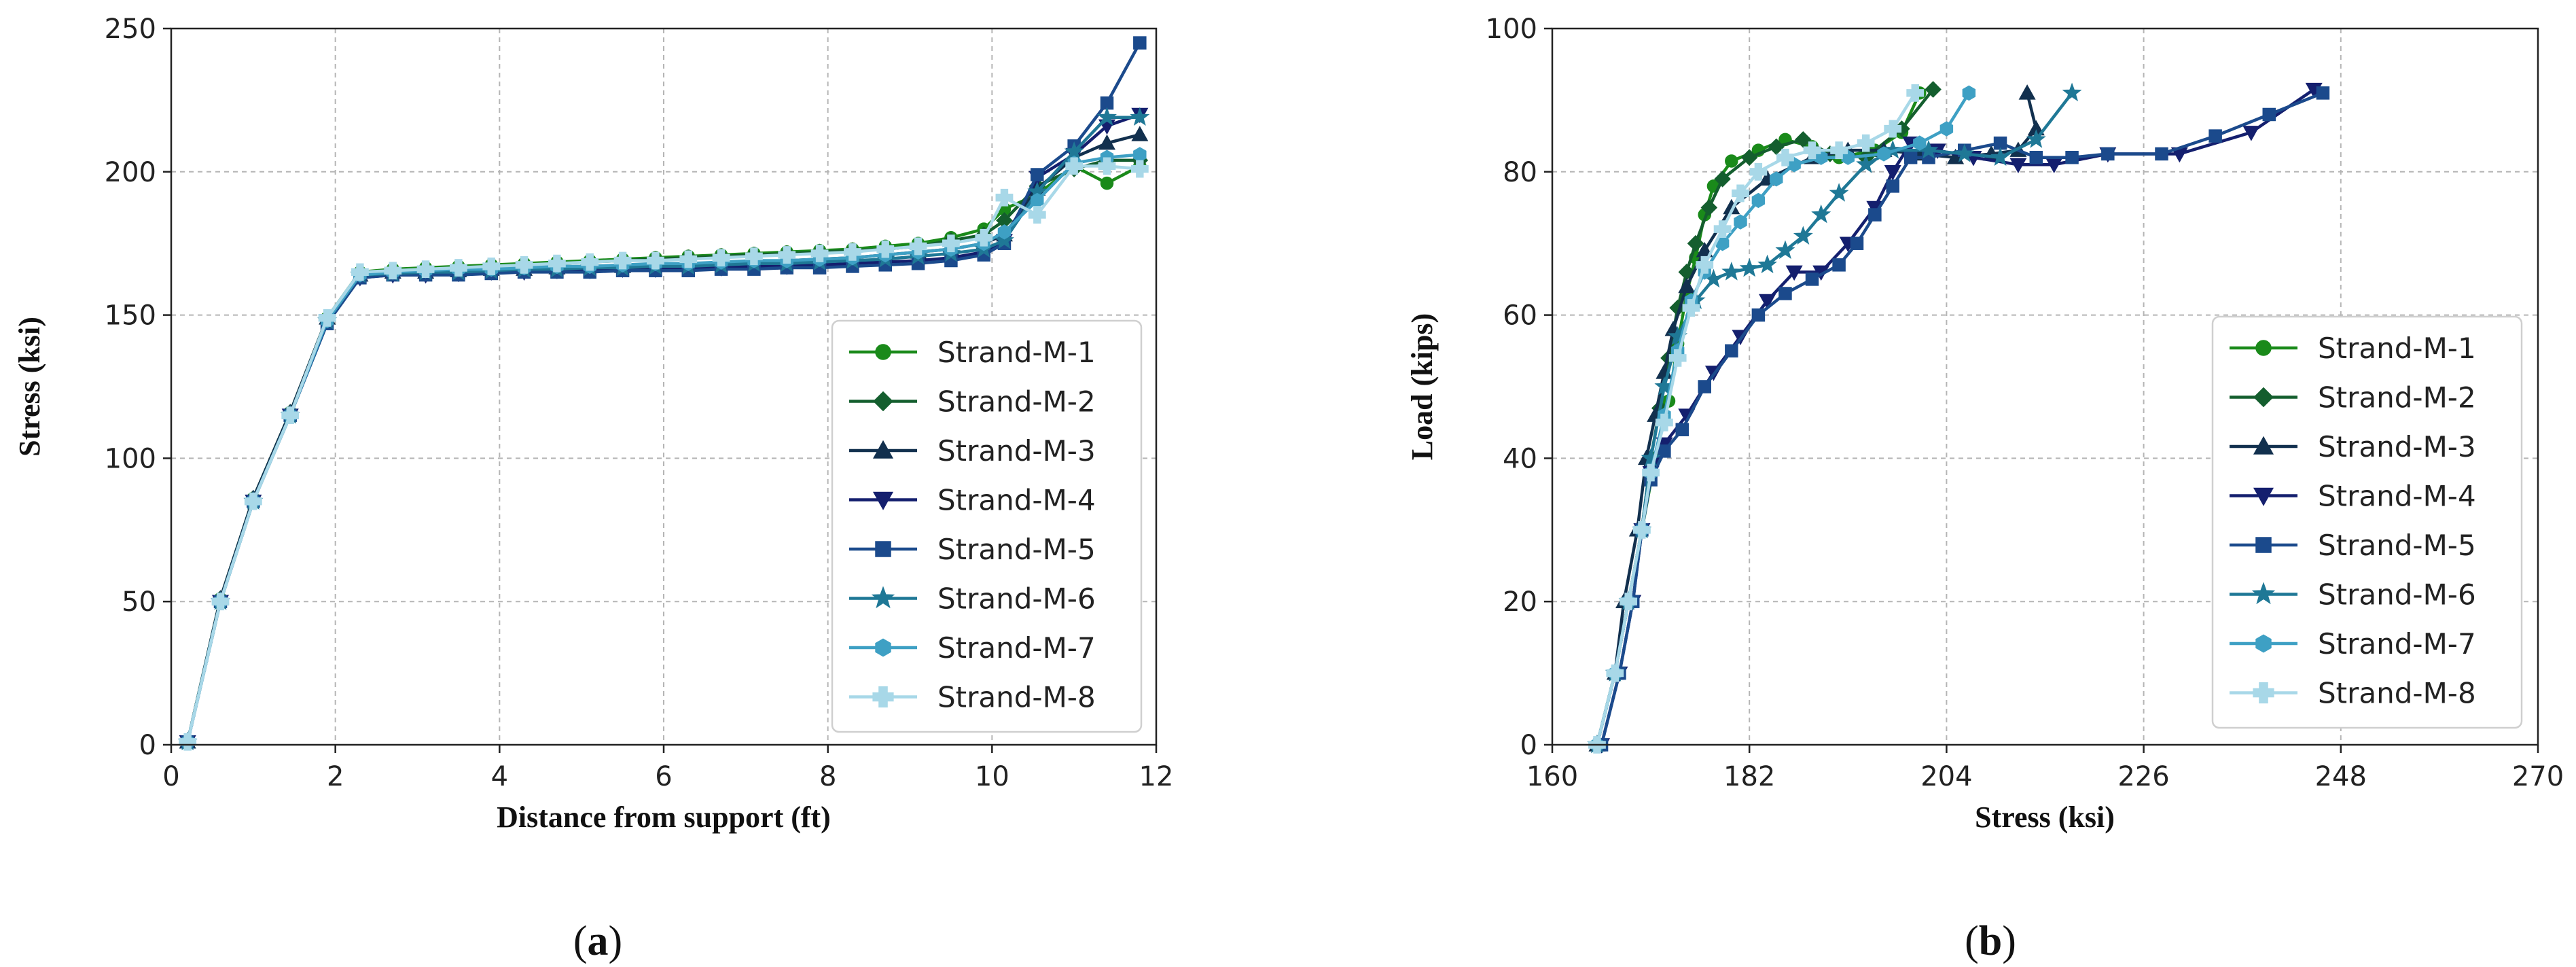  I want to click on y-axis-title: Stress (ksi), so click(30, 387).